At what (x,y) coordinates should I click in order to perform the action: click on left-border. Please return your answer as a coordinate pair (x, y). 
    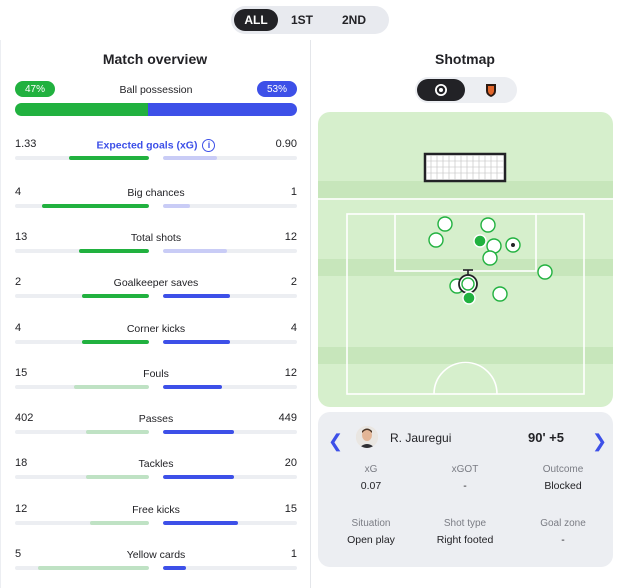
    Looking at the image, I should click on (0, 314).